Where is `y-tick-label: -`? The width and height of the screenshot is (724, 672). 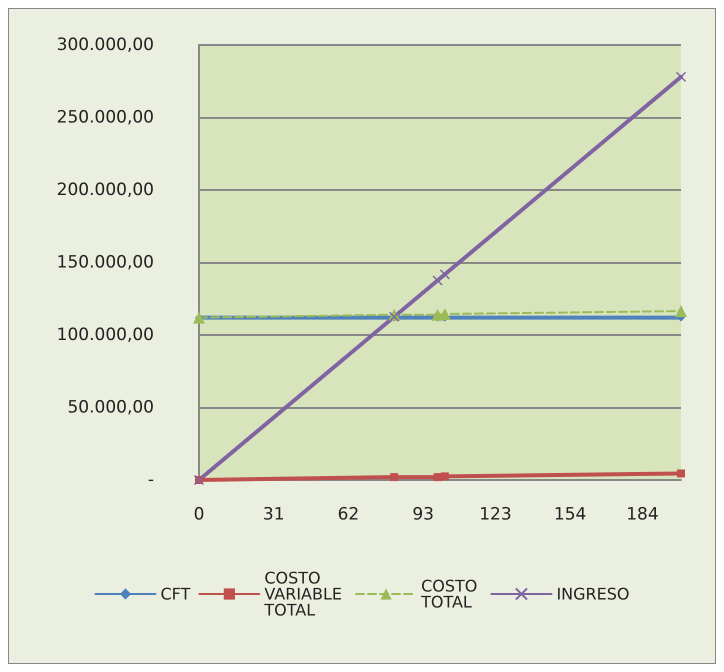 y-tick-label: - is located at coordinates (151, 480).